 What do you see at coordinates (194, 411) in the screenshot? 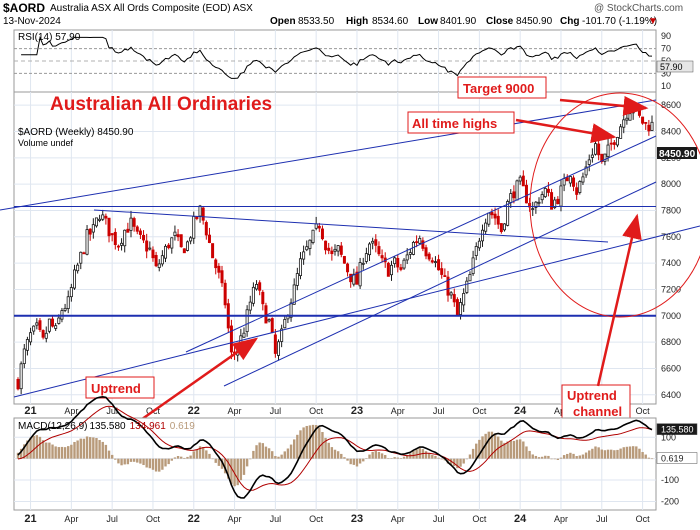
I see `price-x-tick-label: 22` at bounding box center [194, 411].